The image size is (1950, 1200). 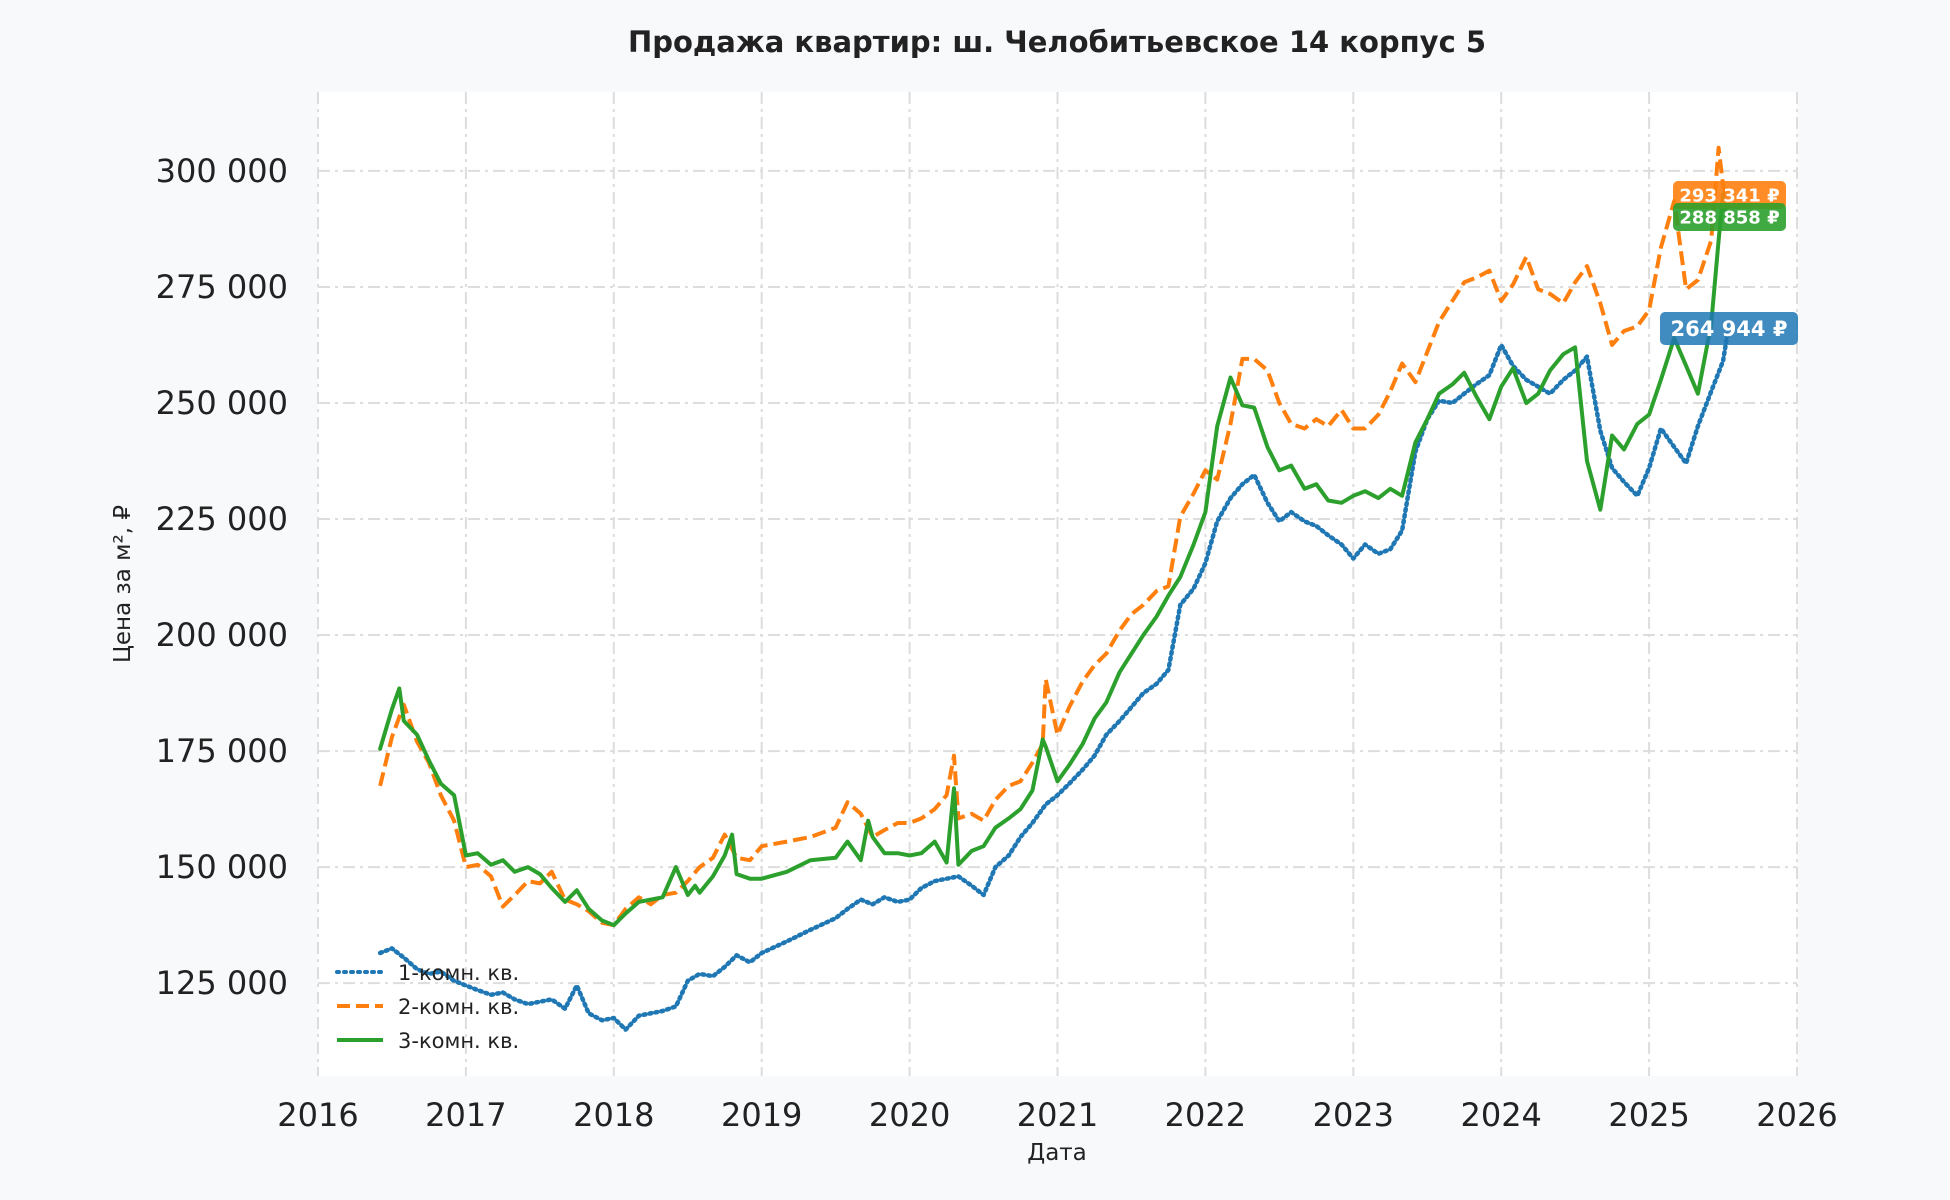 What do you see at coordinates (1353, 1115) in the screenshot?
I see `x-tick-label: 2023` at bounding box center [1353, 1115].